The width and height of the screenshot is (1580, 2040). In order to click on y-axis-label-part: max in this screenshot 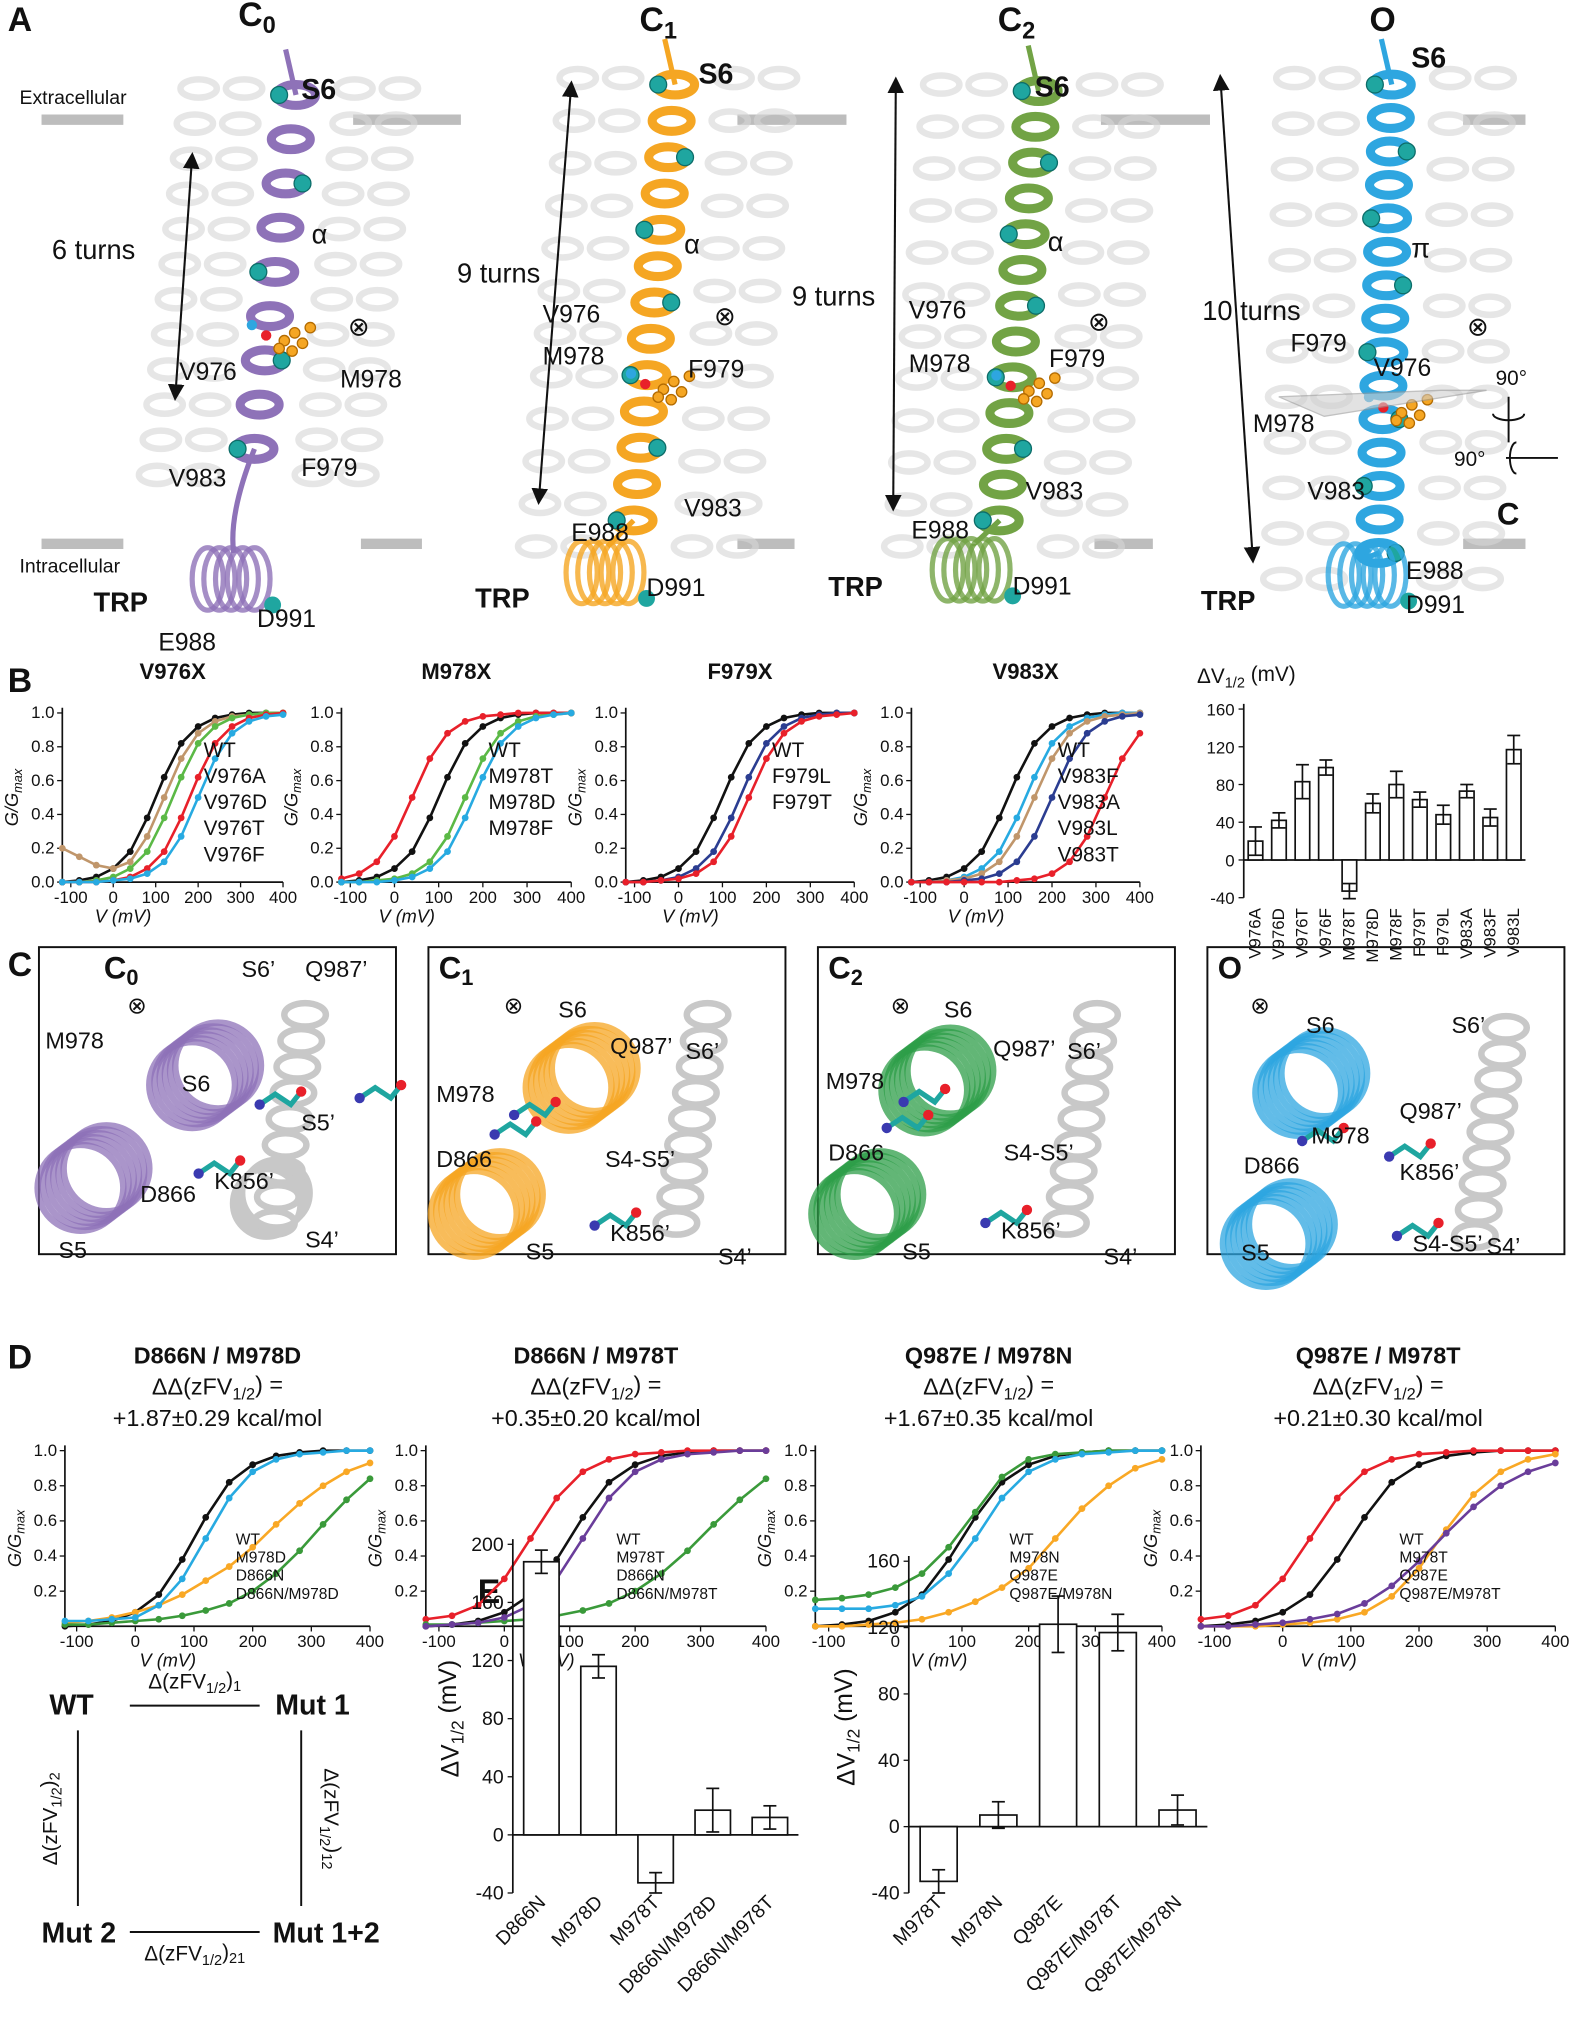, I will do `click(1156, 1521)`.